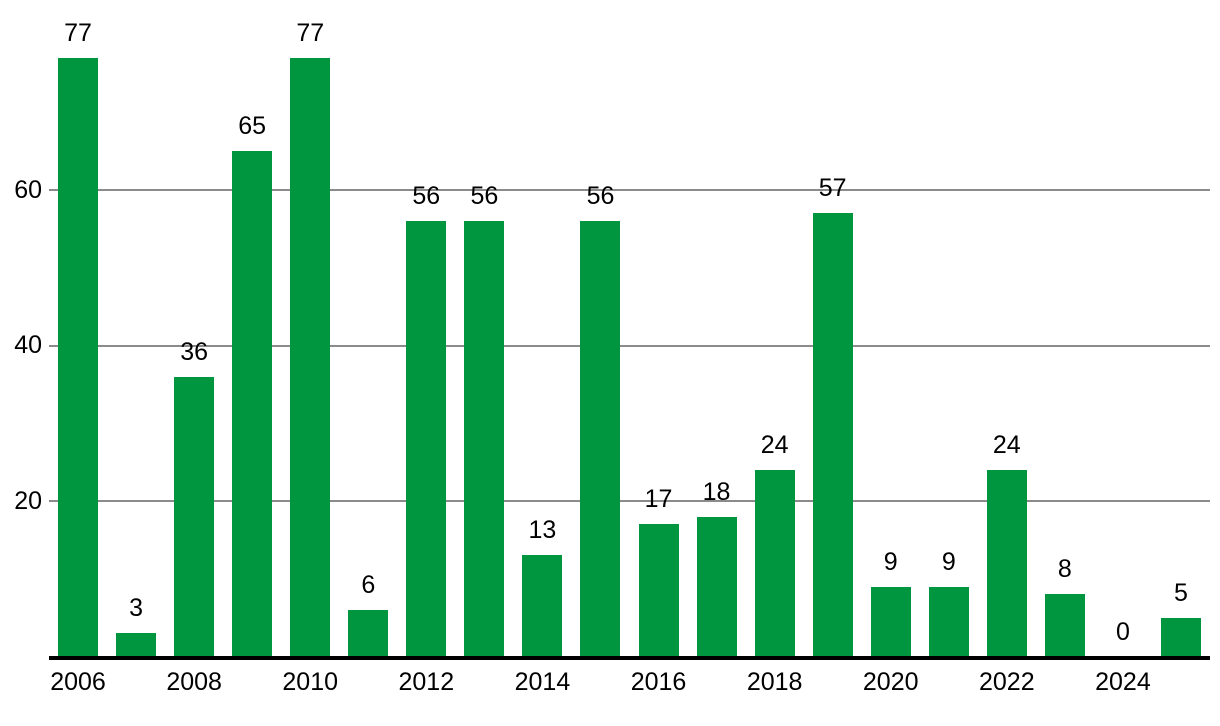 The image size is (1220, 726). I want to click on bar-value-label-2024: 0, so click(1122, 631).